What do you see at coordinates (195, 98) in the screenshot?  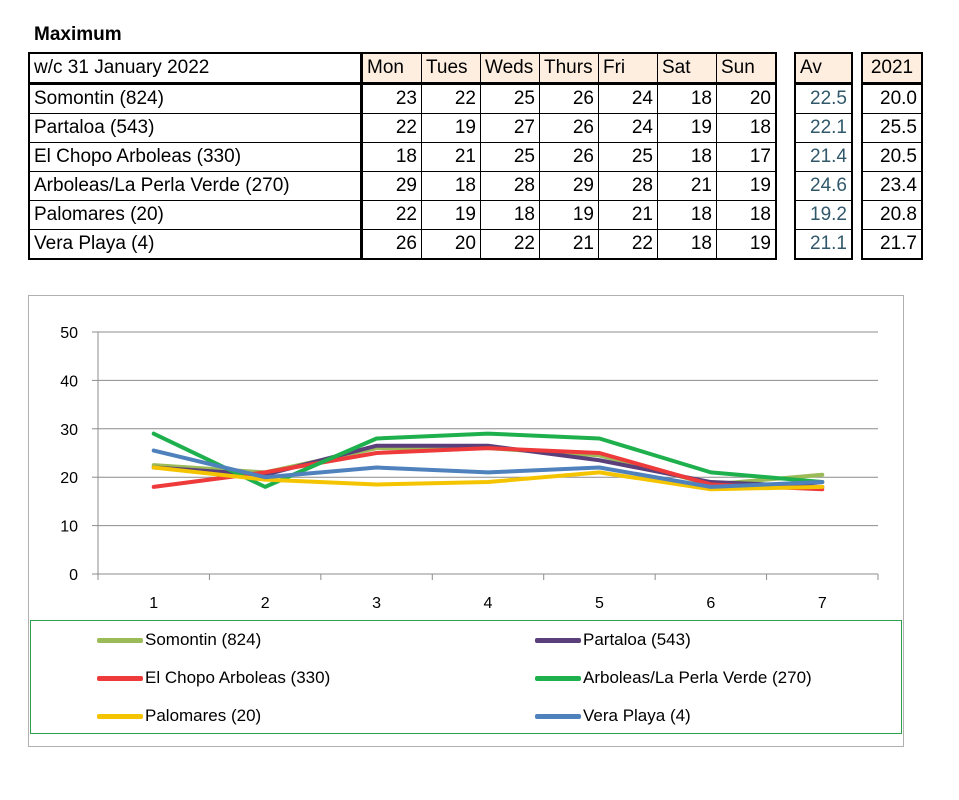 I see `station-name: Somontin (824)` at bounding box center [195, 98].